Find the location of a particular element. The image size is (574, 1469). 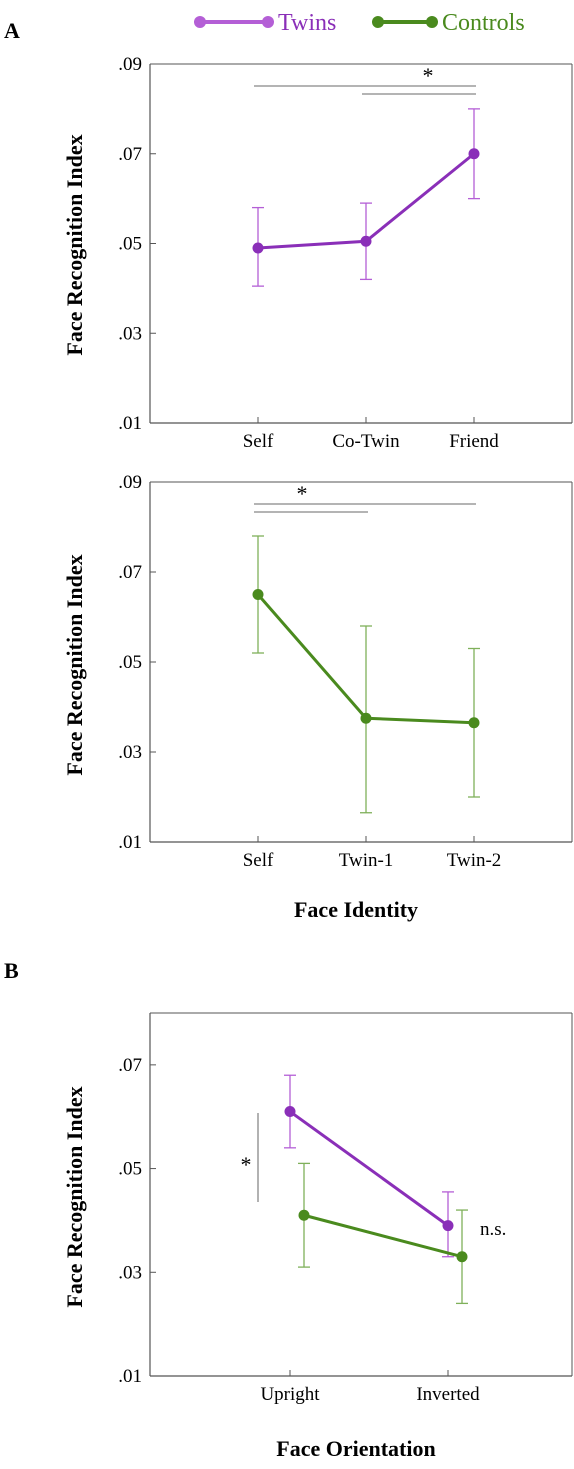

legend-label-controls: Controls is located at coordinates (483, 23).